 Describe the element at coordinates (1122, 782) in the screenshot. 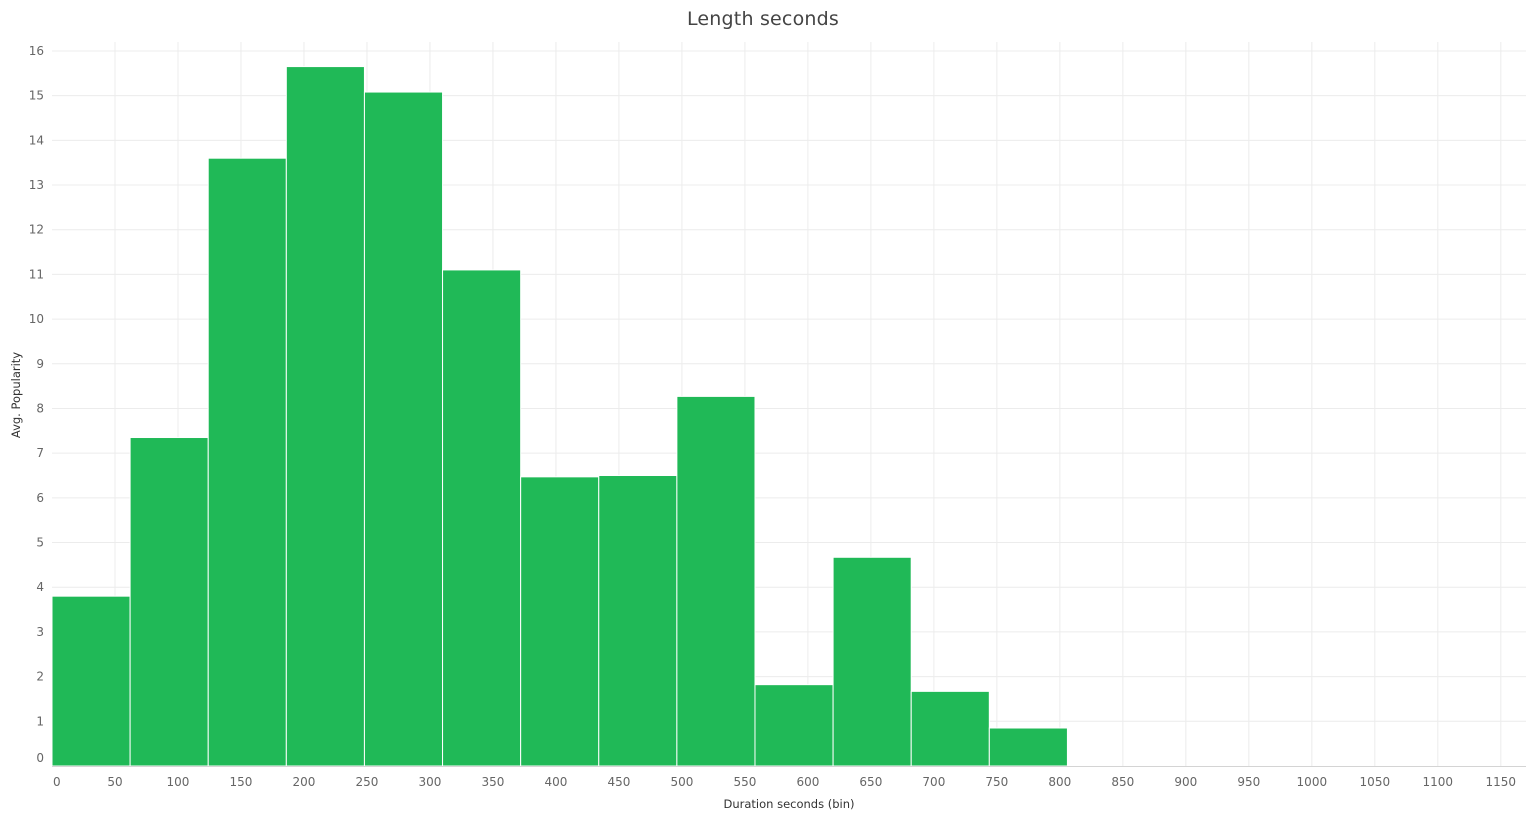

I see `x-tick-label: 850` at that location.